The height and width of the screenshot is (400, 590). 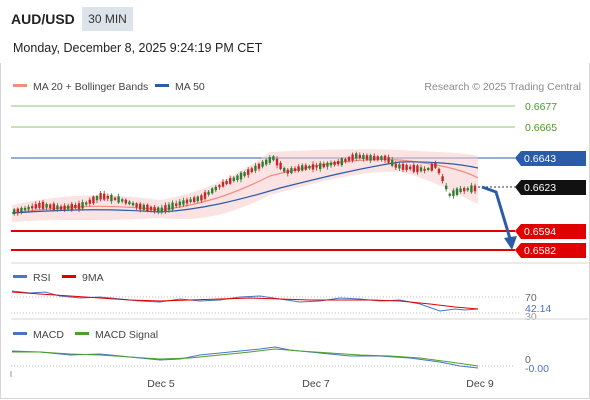 I want to click on level-tag-0.6594, so click(x=550, y=231).